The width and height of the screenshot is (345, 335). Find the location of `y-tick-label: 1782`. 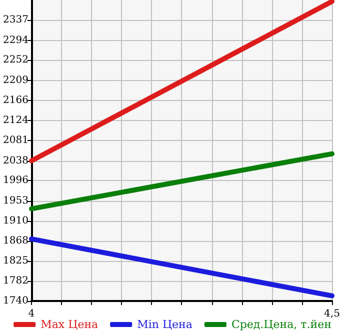

y-tick-label: 1782 is located at coordinates (15, 281).